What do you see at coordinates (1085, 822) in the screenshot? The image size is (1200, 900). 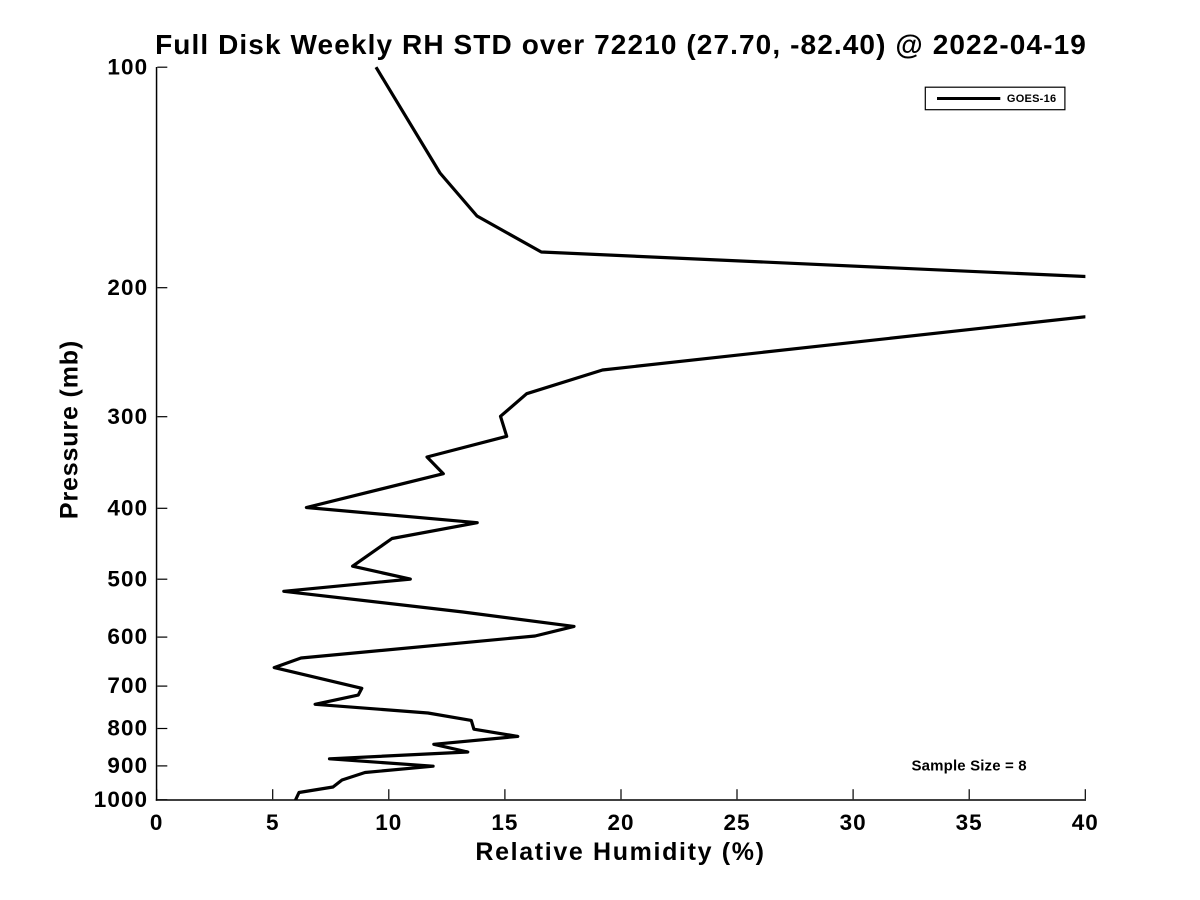 I see `svg-text: 40` at bounding box center [1085, 822].